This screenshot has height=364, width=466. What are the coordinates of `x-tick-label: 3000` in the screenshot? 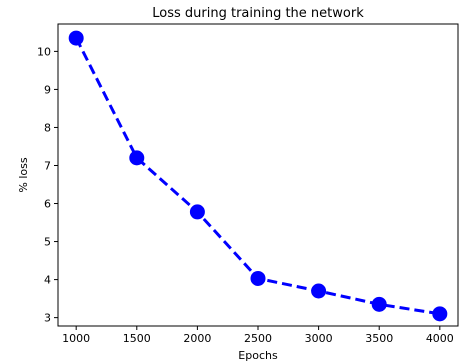 It's located at (319, 338).